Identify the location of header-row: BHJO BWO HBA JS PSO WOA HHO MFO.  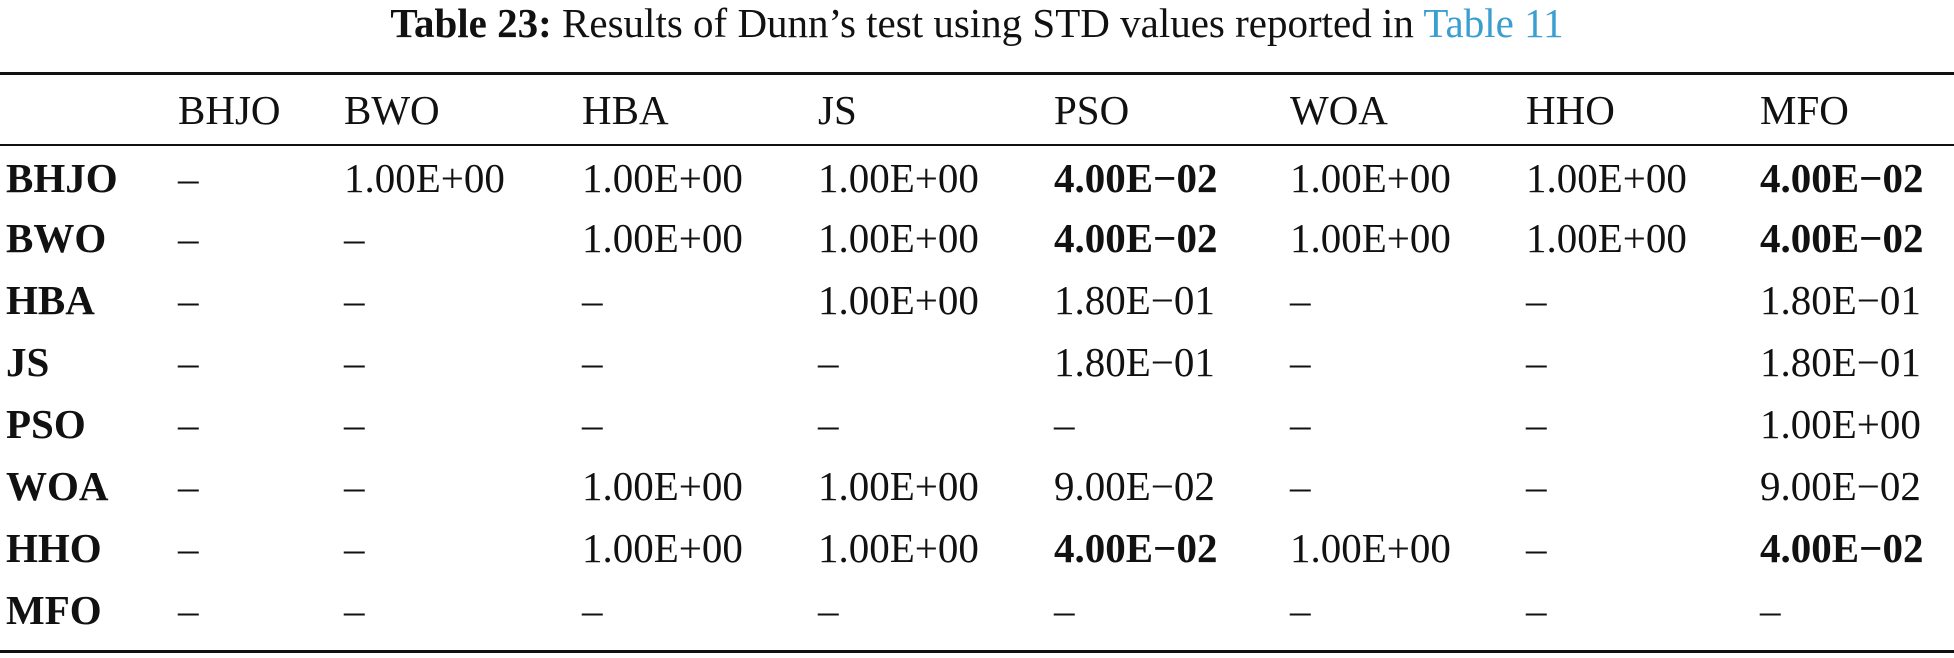
(977, 110).